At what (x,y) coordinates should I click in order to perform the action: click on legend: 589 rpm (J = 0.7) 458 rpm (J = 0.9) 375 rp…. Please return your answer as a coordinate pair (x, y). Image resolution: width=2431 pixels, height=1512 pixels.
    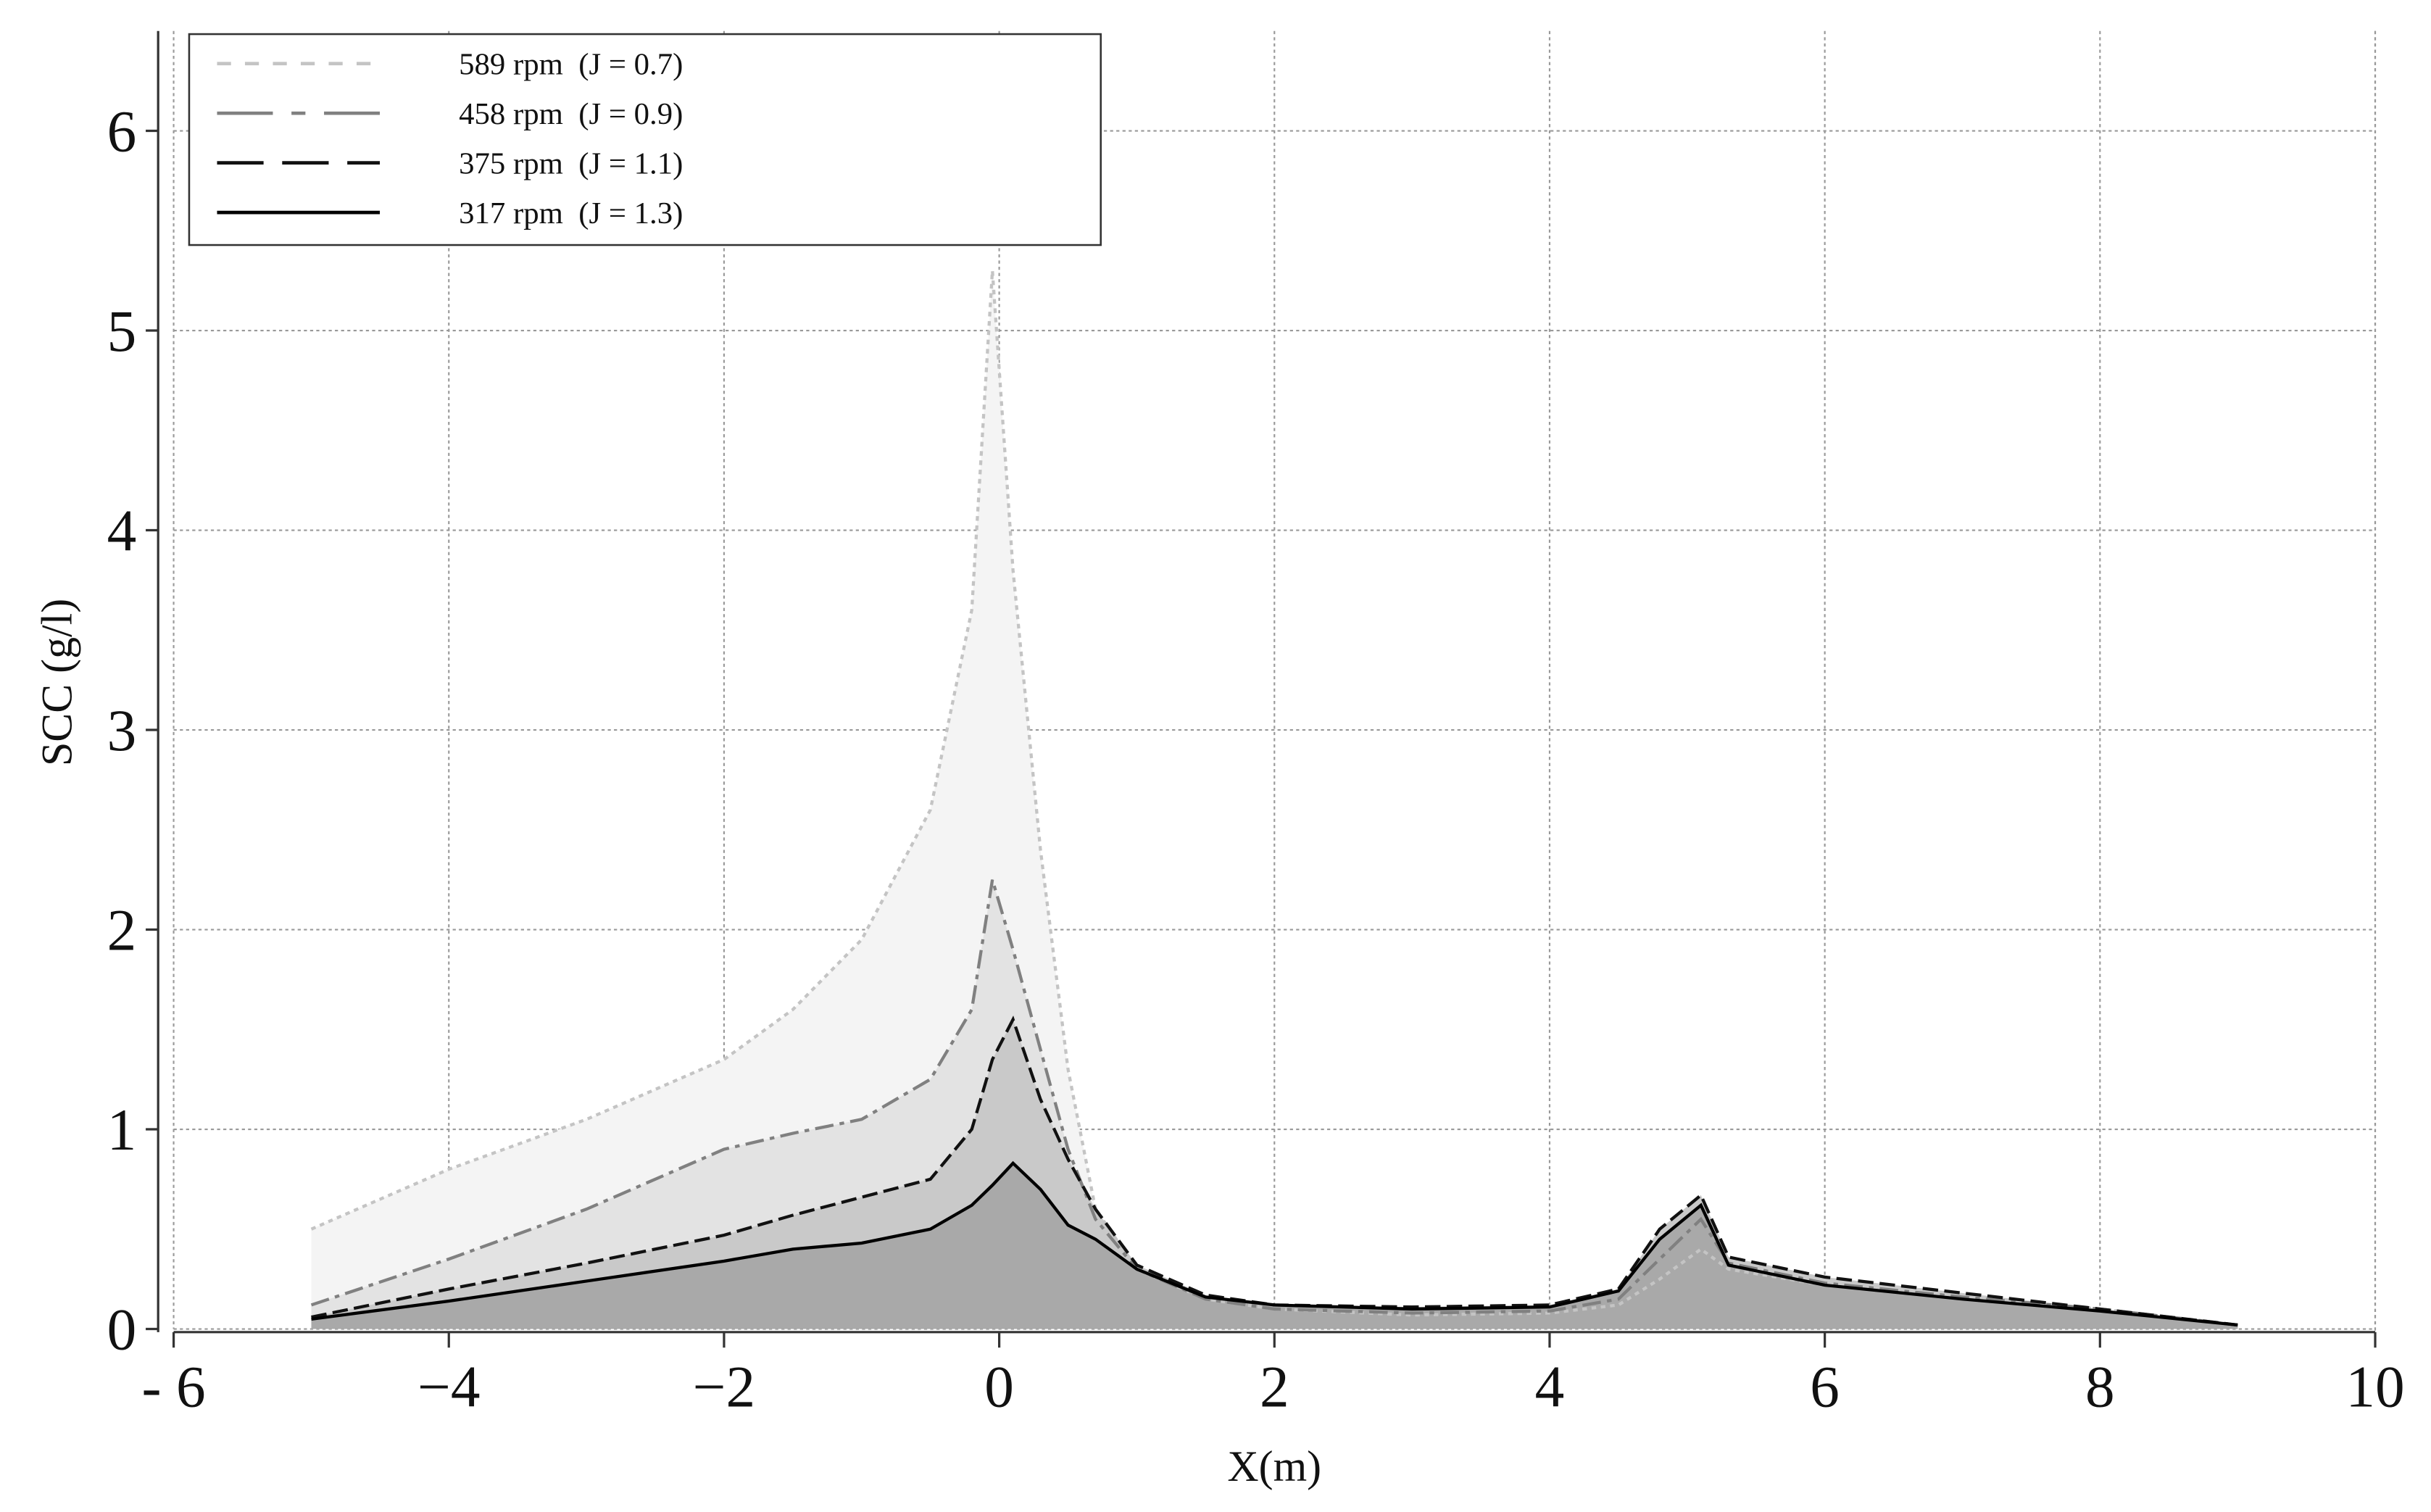
    Looking at the image, I should click on (645, 139).